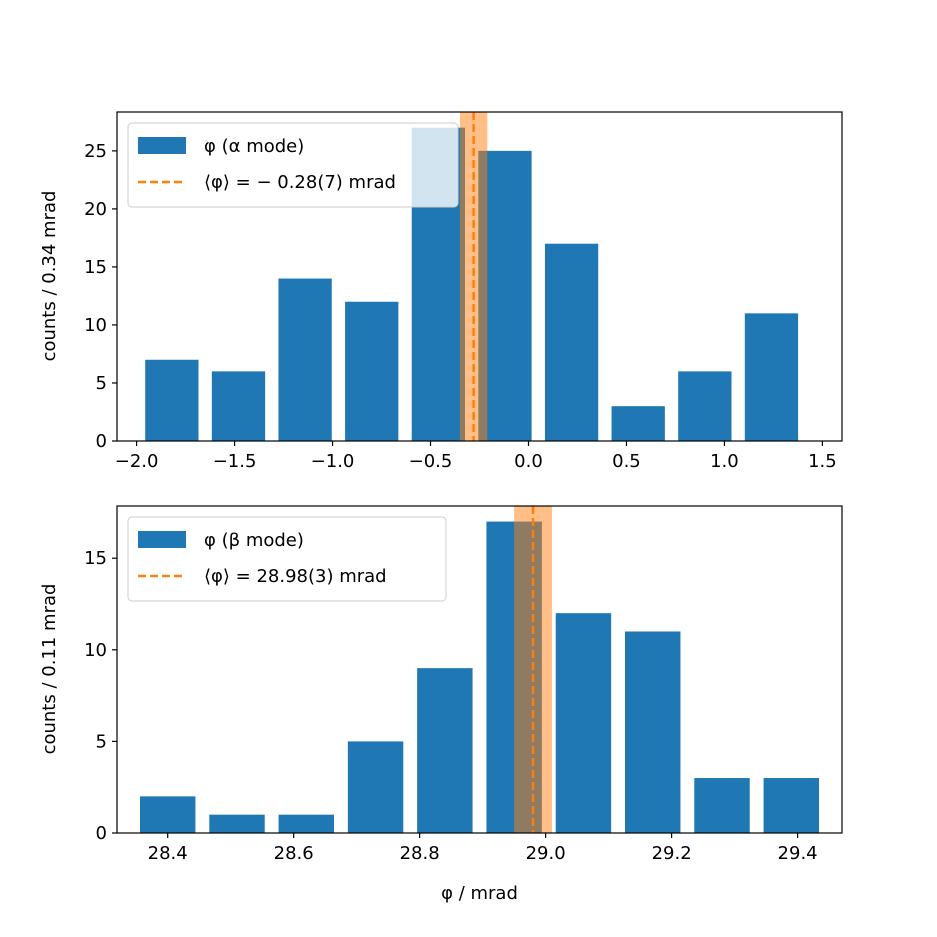 The height and width of the screenshot is (937, 937). What do you see at coordinates (49, 669) in the screenshot?
I see `y-axis-label: counts / 0.11 mrad` at bounding box center [49, 669].